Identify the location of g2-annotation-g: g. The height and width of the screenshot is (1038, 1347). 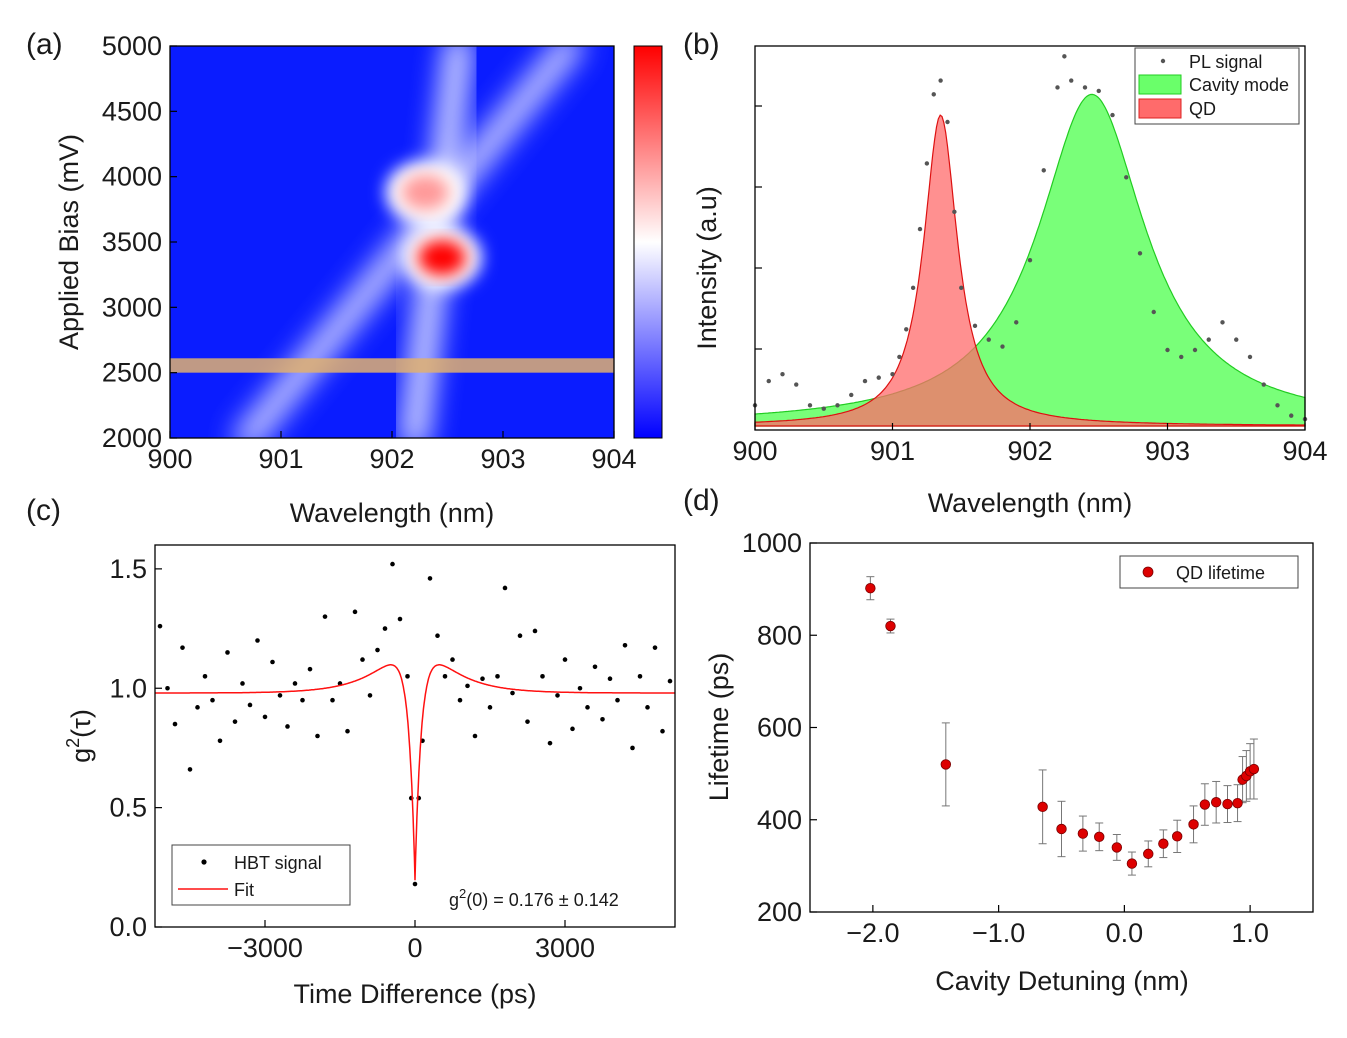
(454, 900).